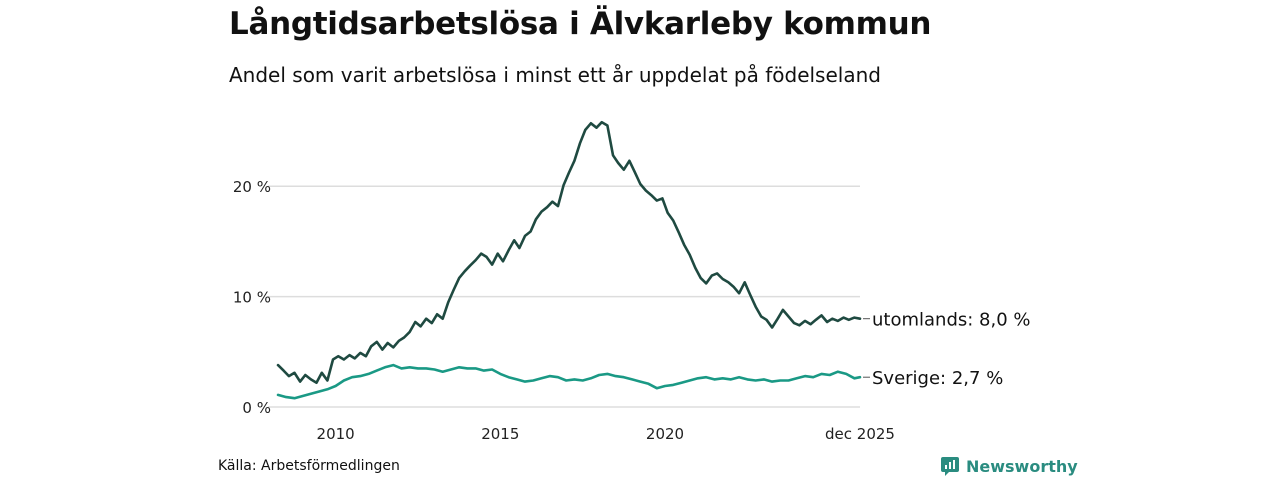  Describe the element at coordinates (1022, 466) in the screenshot. I see `brand-name: Newsworthy` at that location.